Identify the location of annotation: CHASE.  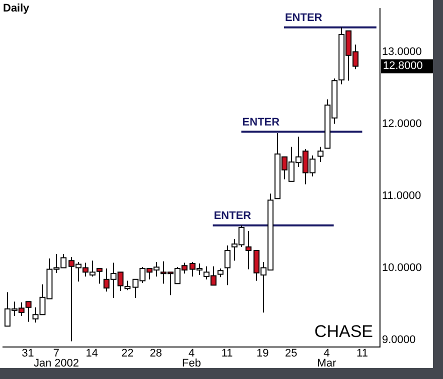
(343, 332).